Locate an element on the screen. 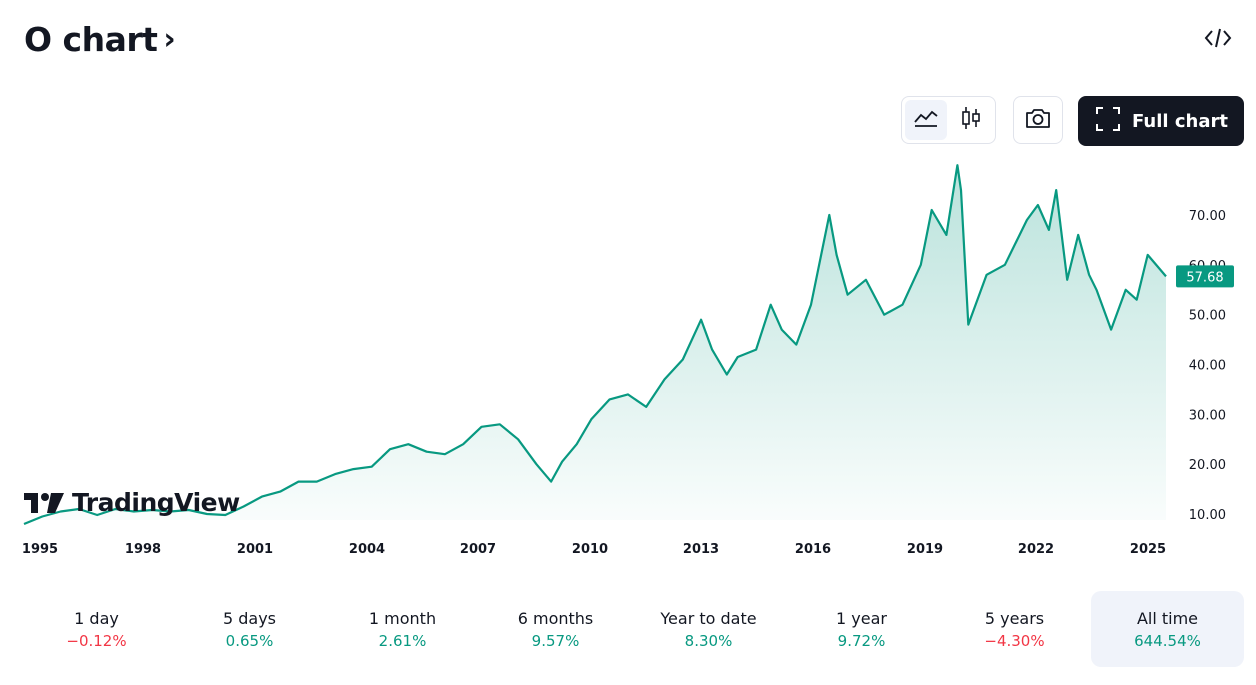  snapshot-button is located at coordinates (1038, 120).